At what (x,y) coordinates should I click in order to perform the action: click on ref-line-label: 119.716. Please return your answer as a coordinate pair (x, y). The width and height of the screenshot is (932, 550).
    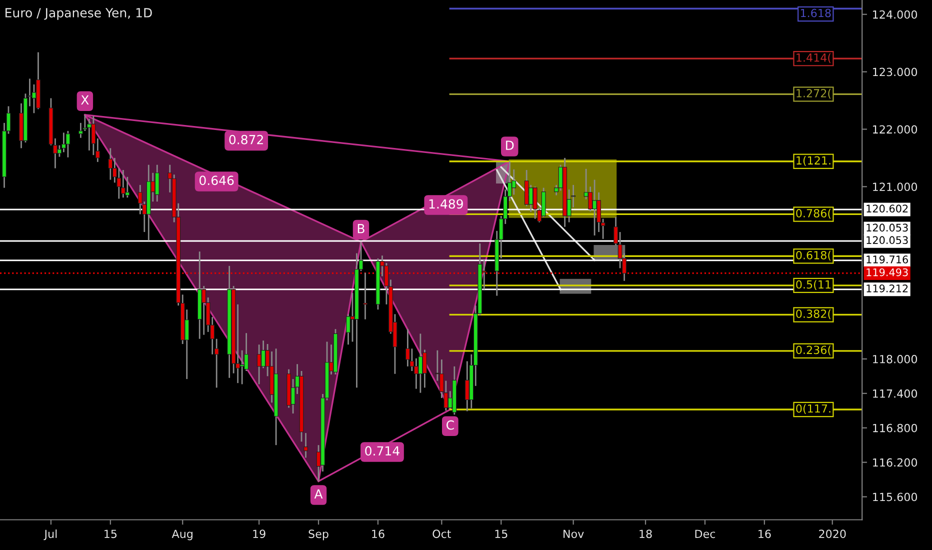
    Looking at the image, I should click on (887, 260).